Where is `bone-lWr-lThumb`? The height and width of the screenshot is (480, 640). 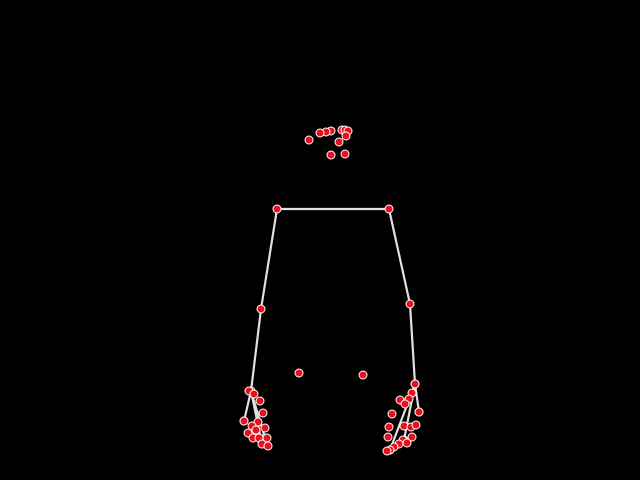 bone-lWr-lThumb is located at coordinates (417, 398).